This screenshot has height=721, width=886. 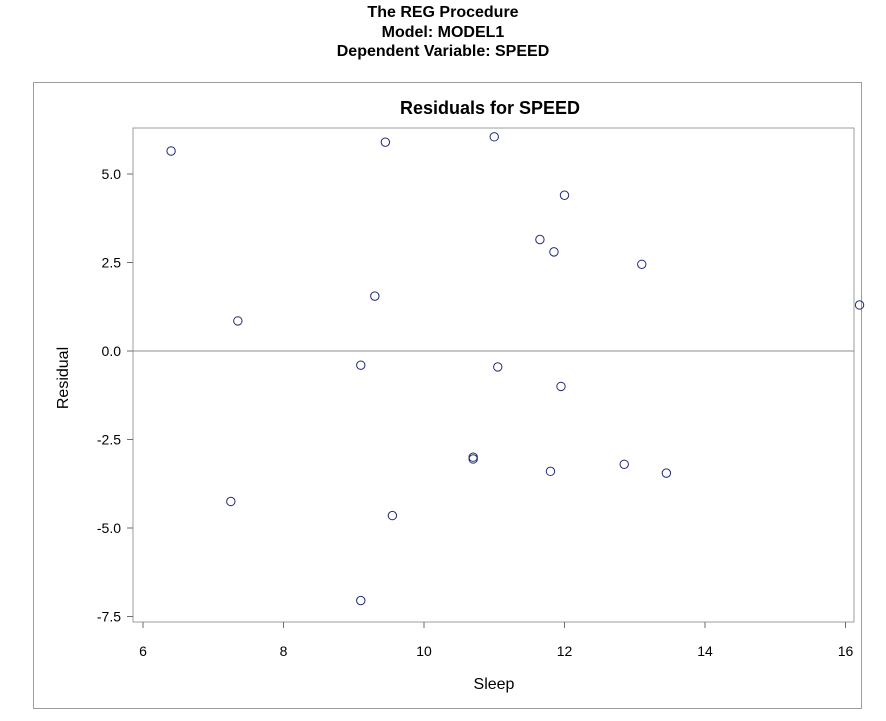 I want to click on model-label: Model: MODEL1, so click(x=443, y=32).